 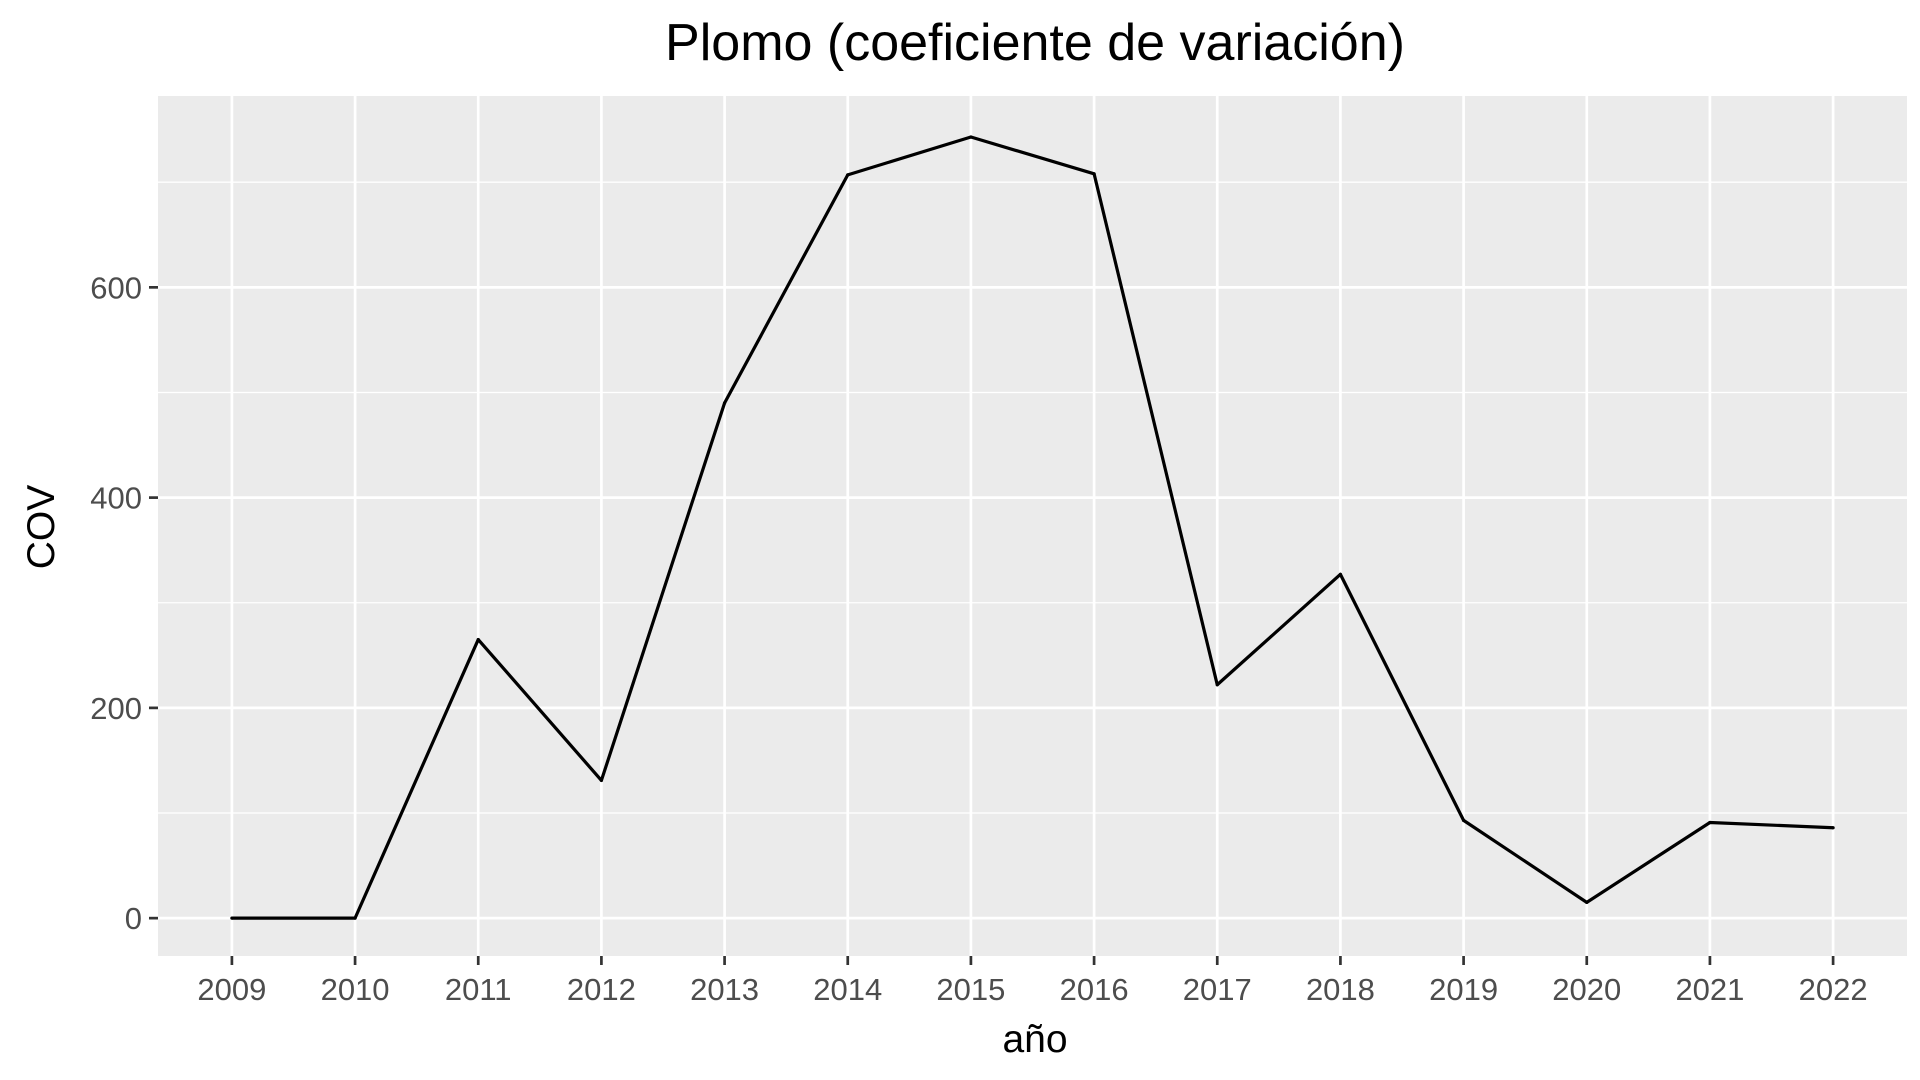 What do you see at coordinates (231, 989) in the screenshot?
I see `x-tick-label: 2009` at bounding box center [231, 989].